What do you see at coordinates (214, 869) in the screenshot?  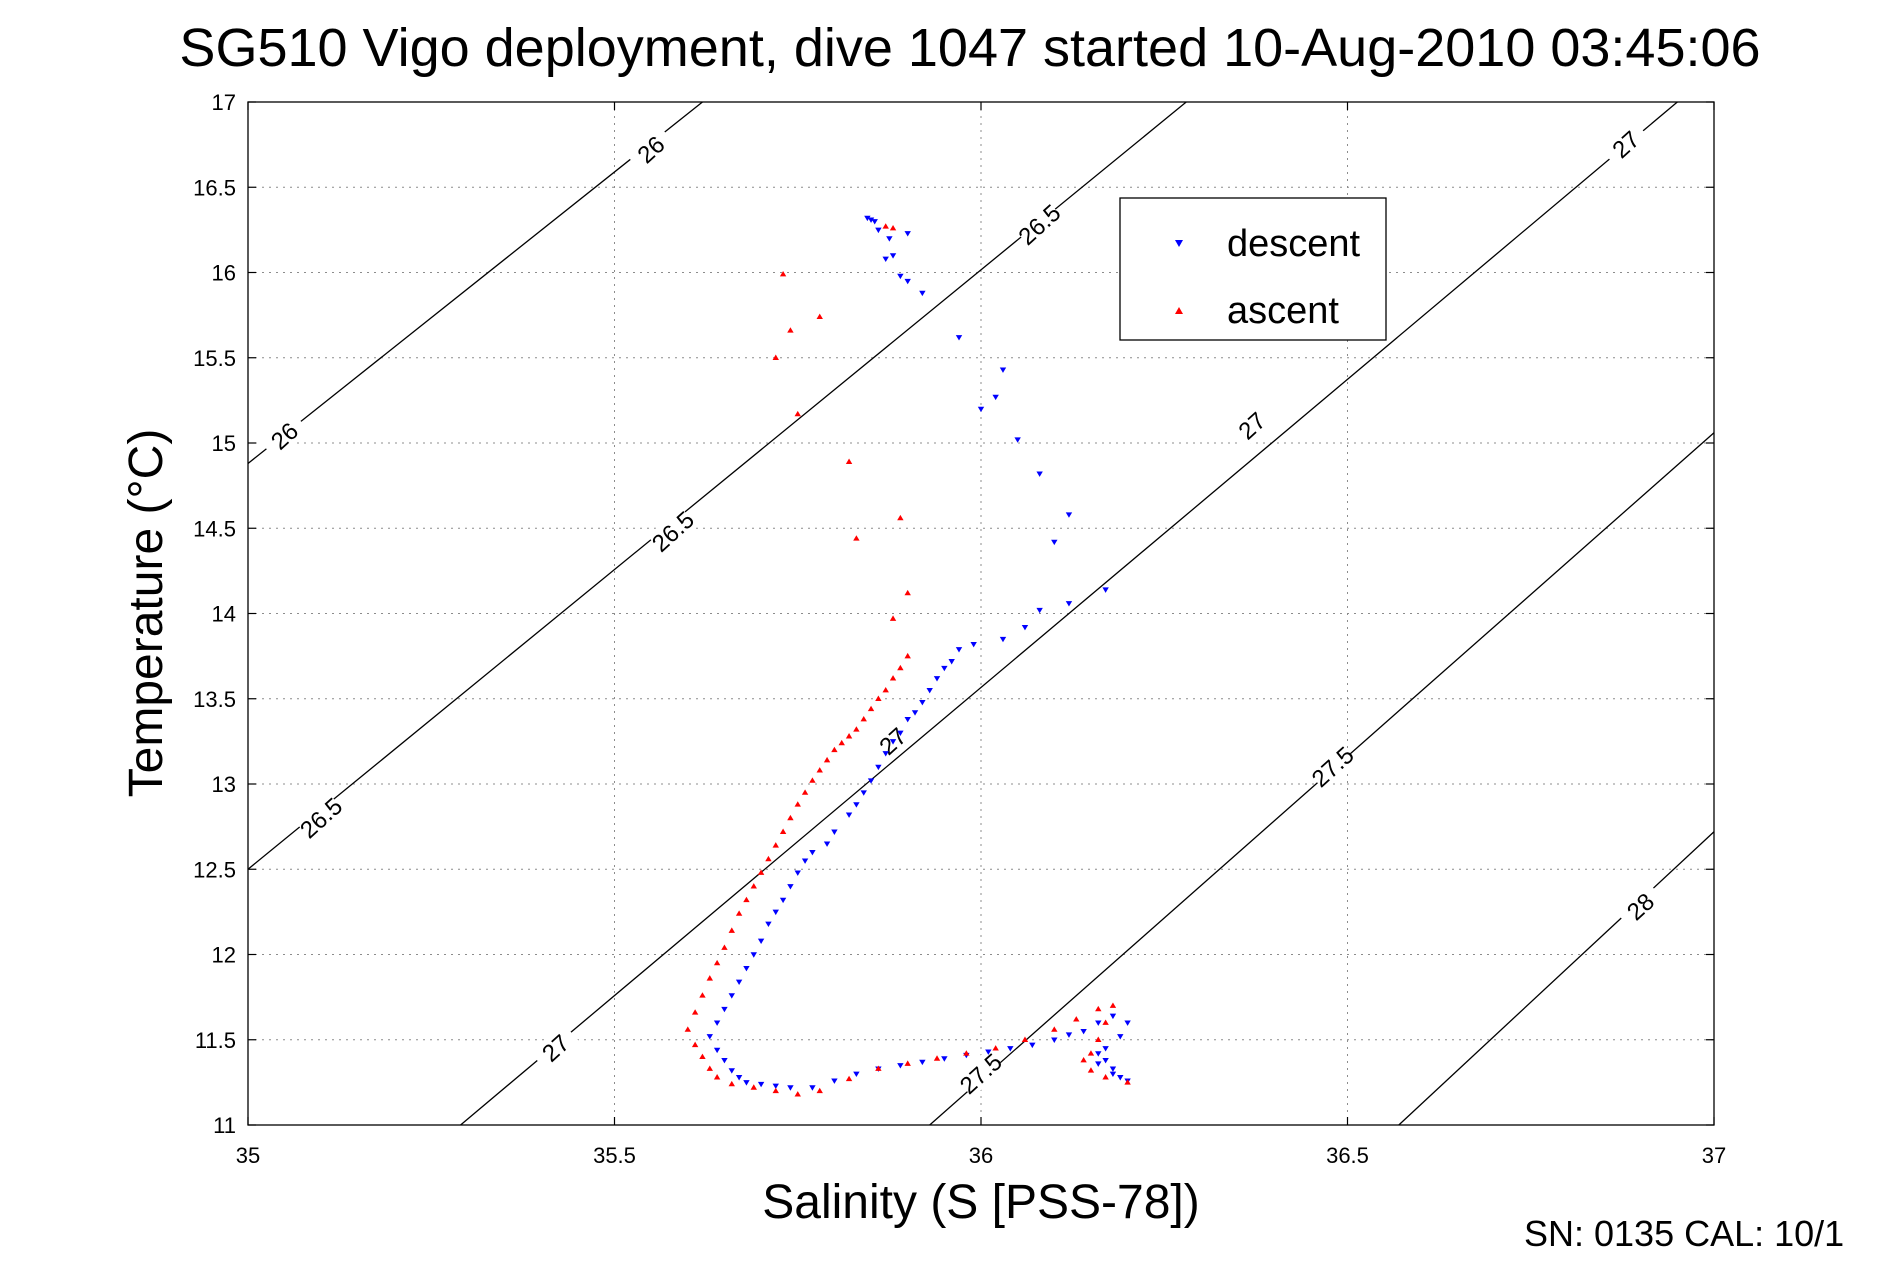 I see `y-tick-label: 12.5` at bounding box center [214, 869].